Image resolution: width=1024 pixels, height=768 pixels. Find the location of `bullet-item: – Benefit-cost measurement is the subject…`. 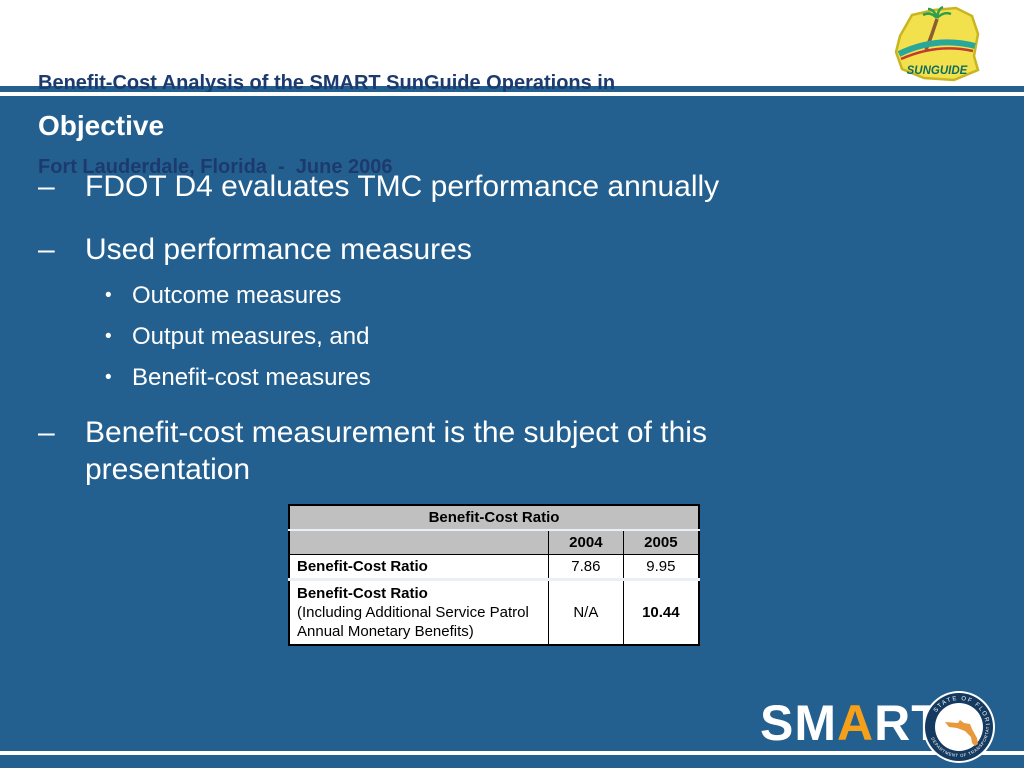

bullet-item: – Benefit-cost measurement is the subject… is located at coordinates (431, 451).